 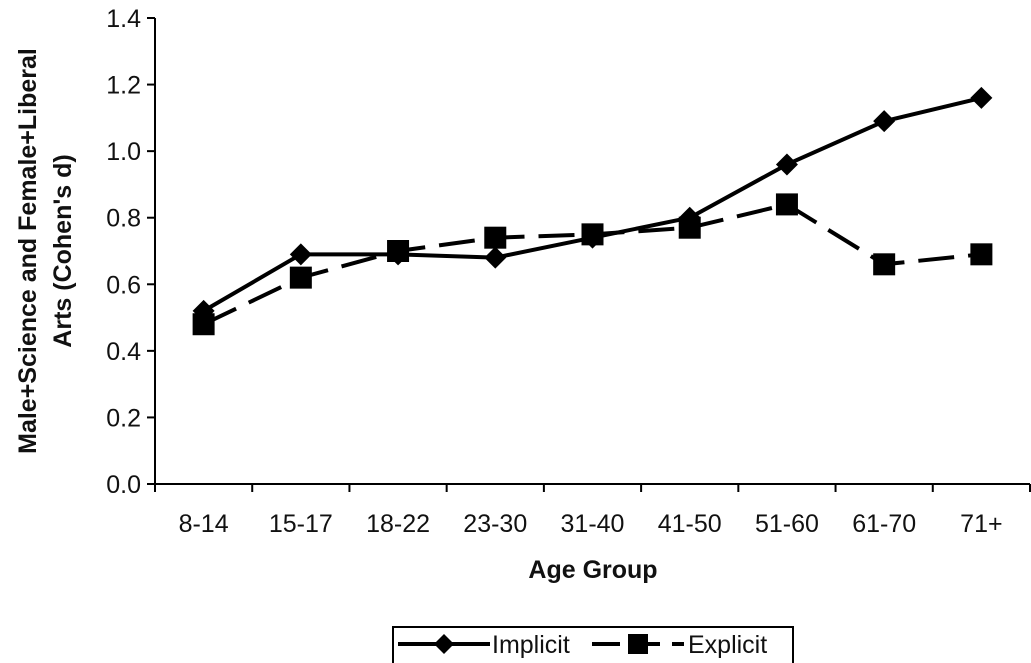 I want to click on x-tick-label: 51-60, so click(x=787, y=524).